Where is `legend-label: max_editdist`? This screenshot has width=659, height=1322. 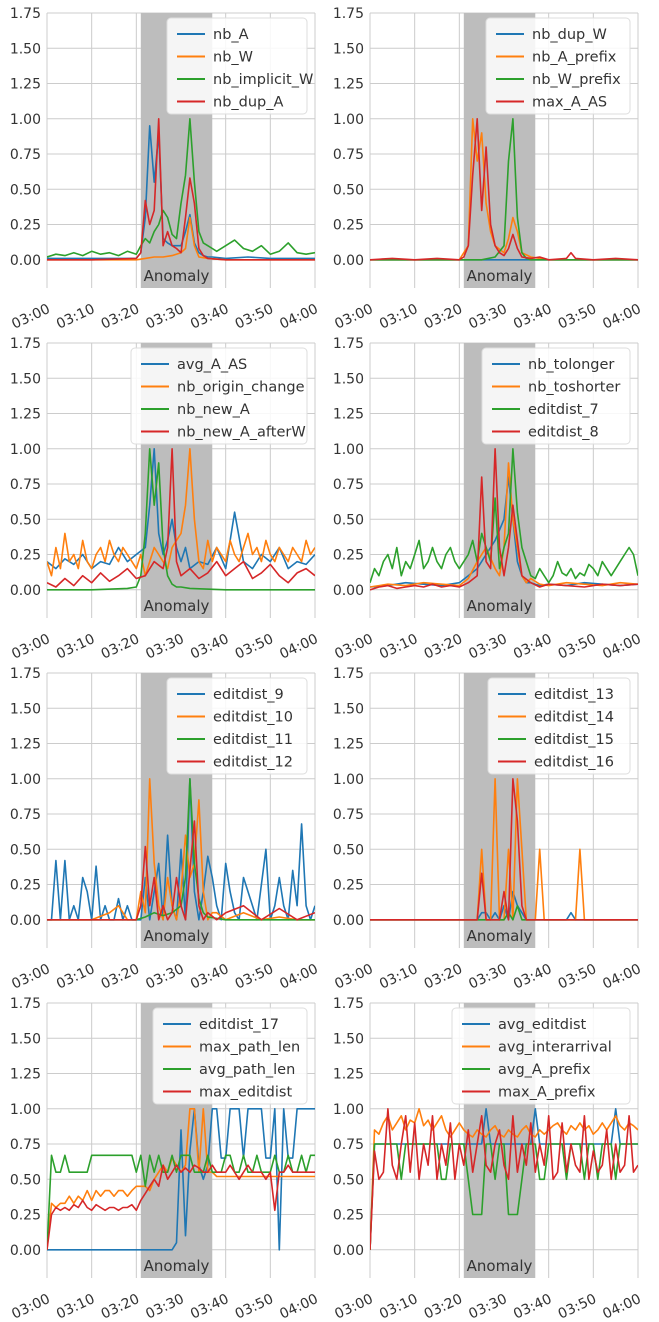
legend-label: max_editdist is located at coordinates (245, 1093).